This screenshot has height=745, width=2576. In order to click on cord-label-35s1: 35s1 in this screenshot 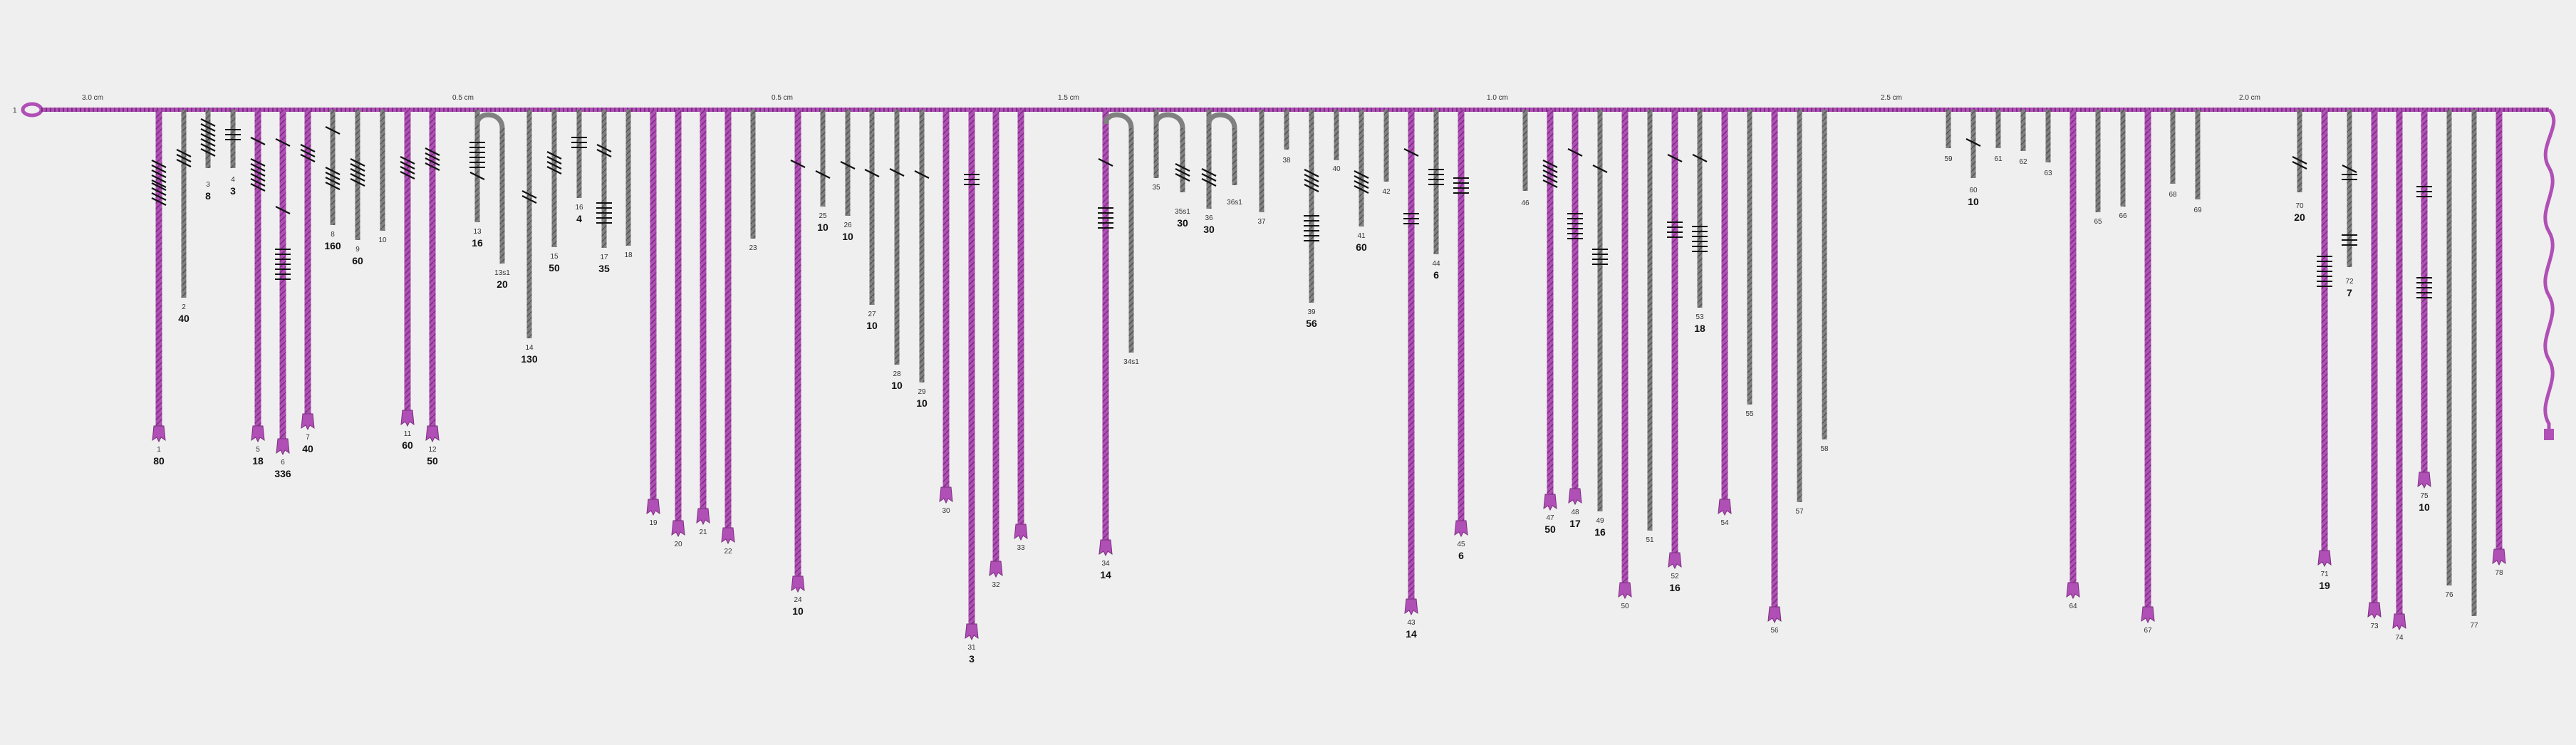, I will do `click(1182, 212)`.